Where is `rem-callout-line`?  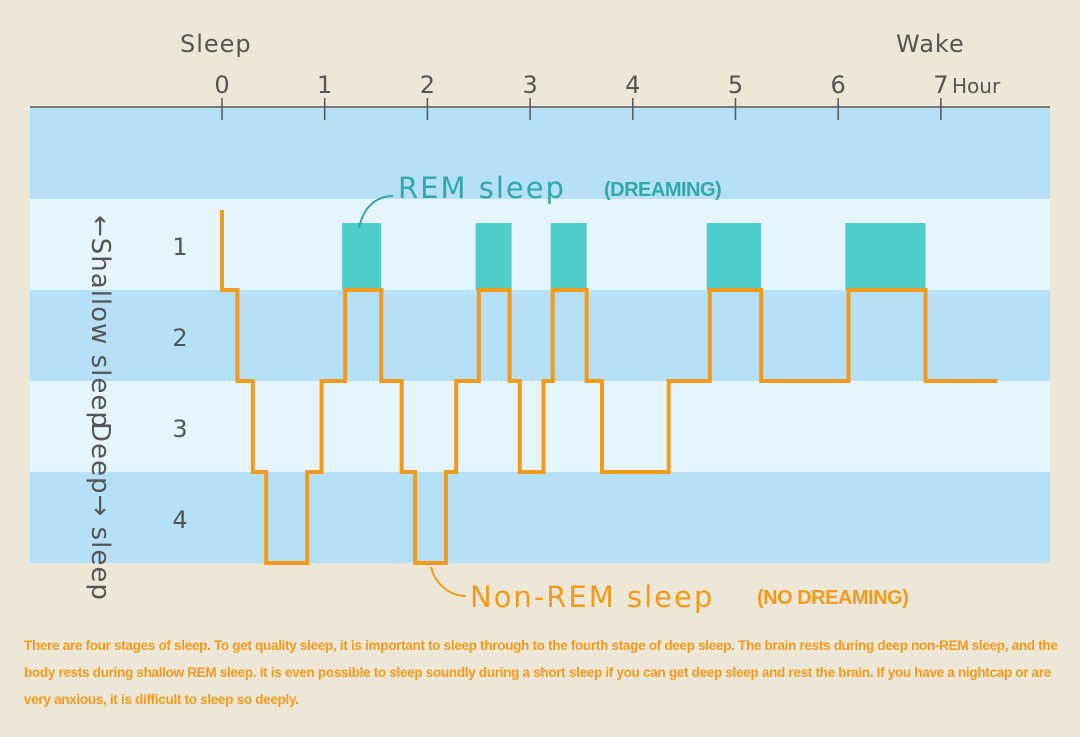 rem-callout-line is located at coordinates (376, 212).